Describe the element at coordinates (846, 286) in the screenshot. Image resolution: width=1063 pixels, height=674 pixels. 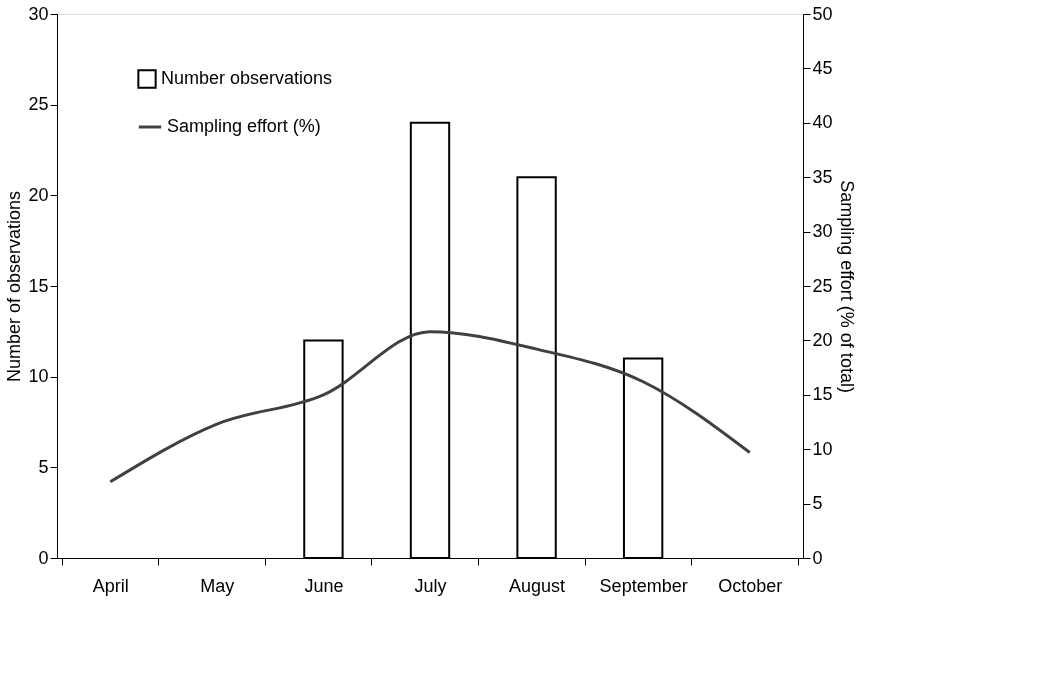
I see `y2-axis-title: Sampling effort (% of total)` at that location.